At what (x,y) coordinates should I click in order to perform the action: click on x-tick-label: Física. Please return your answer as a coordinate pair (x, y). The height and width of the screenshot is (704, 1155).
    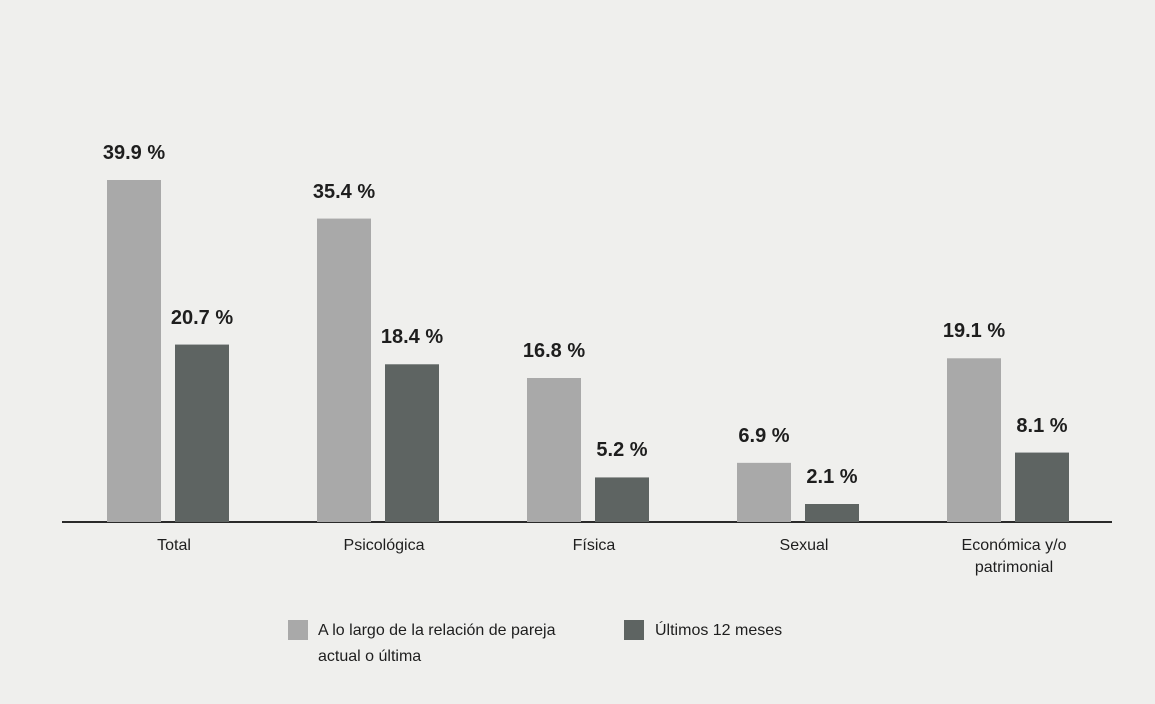
    Looking at the image, I should click on (594, 545).